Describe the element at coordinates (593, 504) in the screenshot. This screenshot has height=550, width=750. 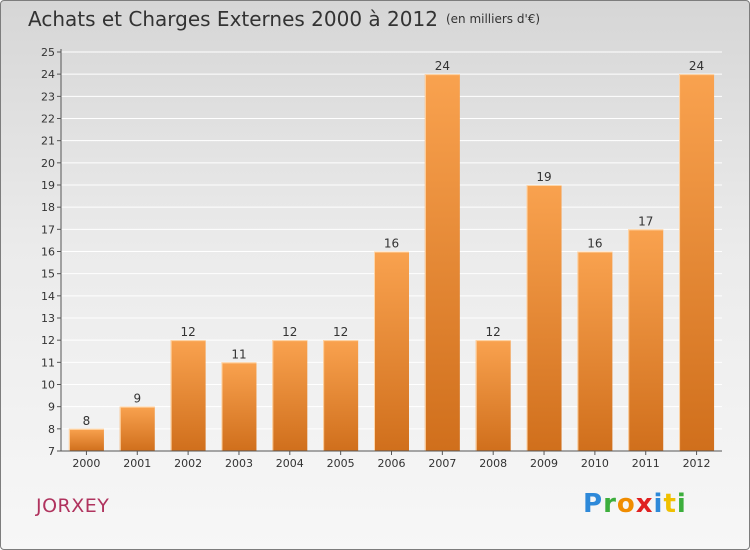
I see `logo-letter: P` at that location.